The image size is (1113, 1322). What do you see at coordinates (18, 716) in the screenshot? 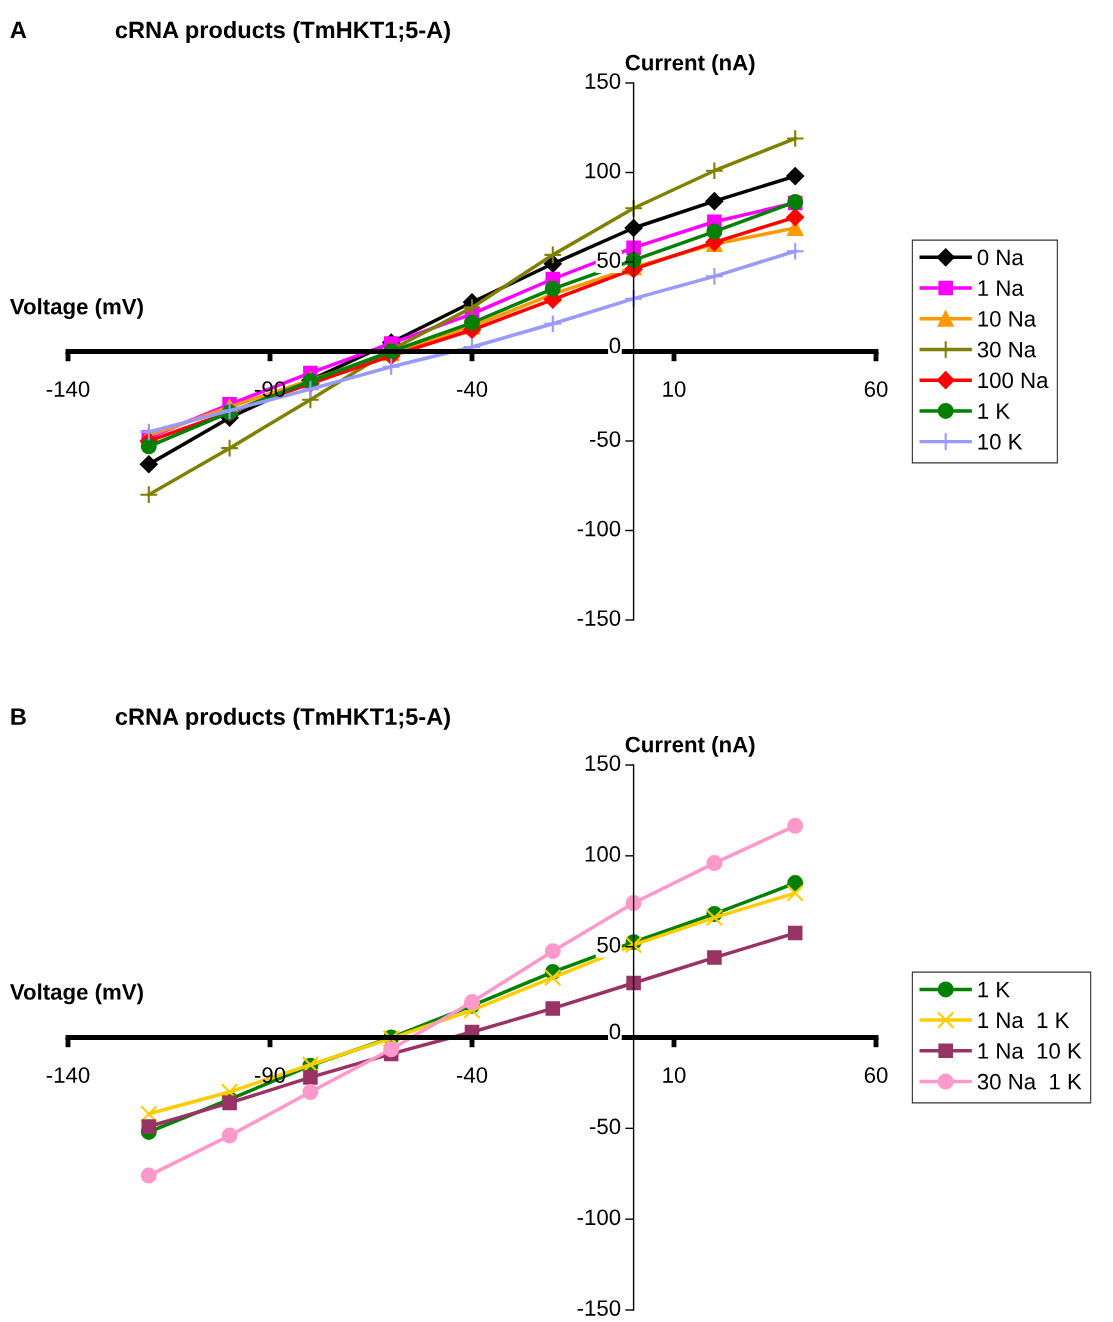
I see `text: B` at bounding box center [18, 716].